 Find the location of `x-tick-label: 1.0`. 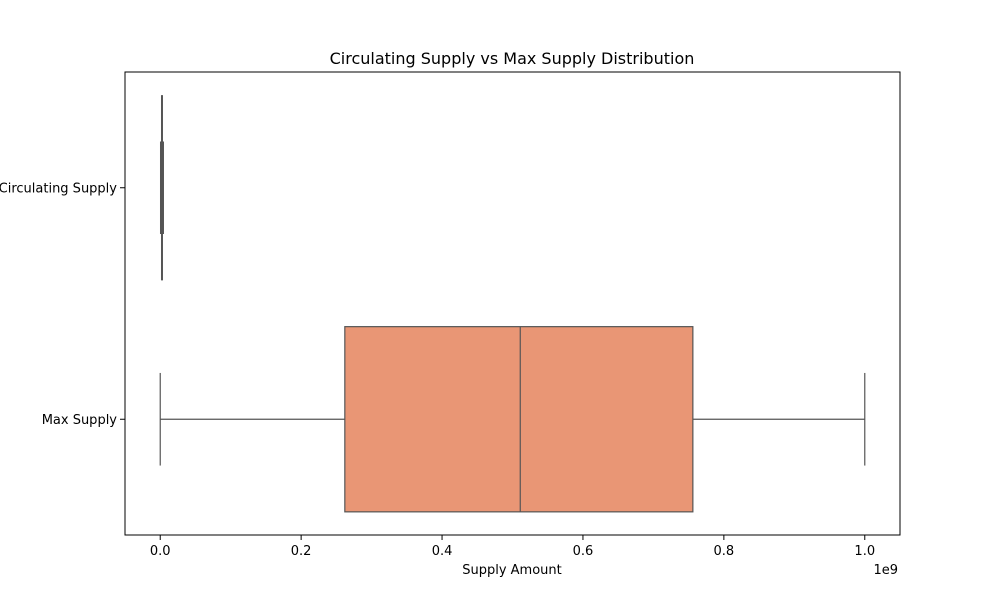

x-tick-label: 1.0 is located at coordinates (864, 551).